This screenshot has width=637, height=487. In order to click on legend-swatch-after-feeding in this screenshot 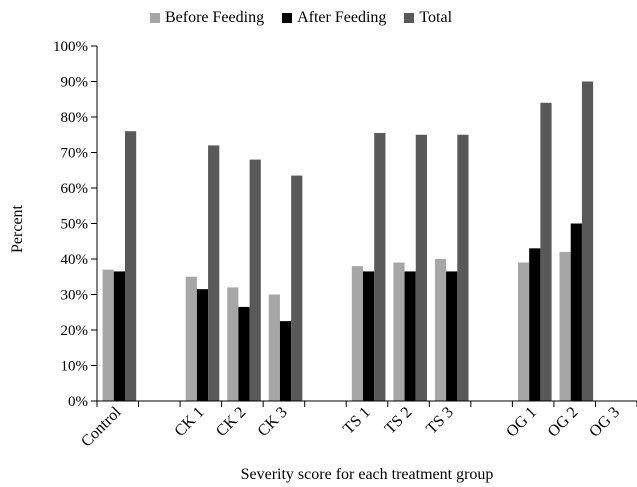, I will do `click(287, 18)`.